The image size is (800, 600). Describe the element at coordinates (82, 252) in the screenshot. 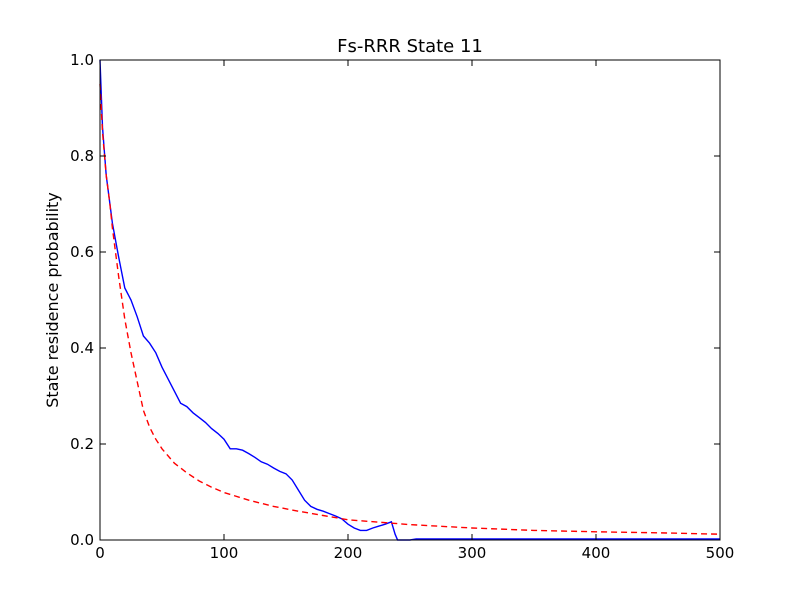

I see `y-tick-label: 0.6` at that location.